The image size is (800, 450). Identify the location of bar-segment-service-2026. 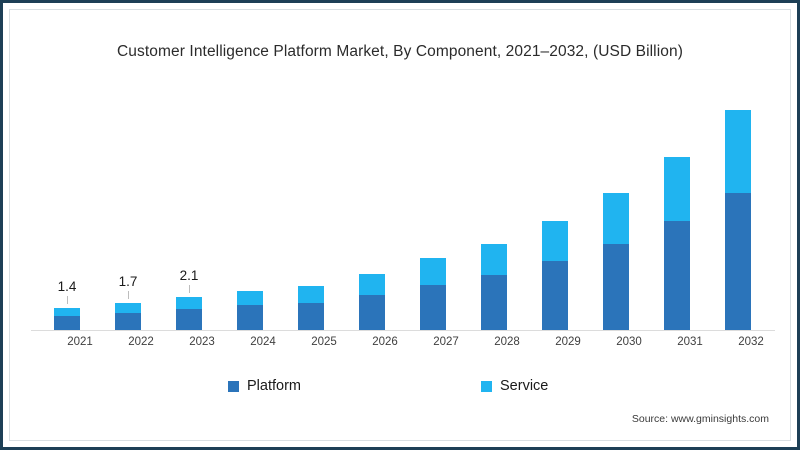
(372, 284).